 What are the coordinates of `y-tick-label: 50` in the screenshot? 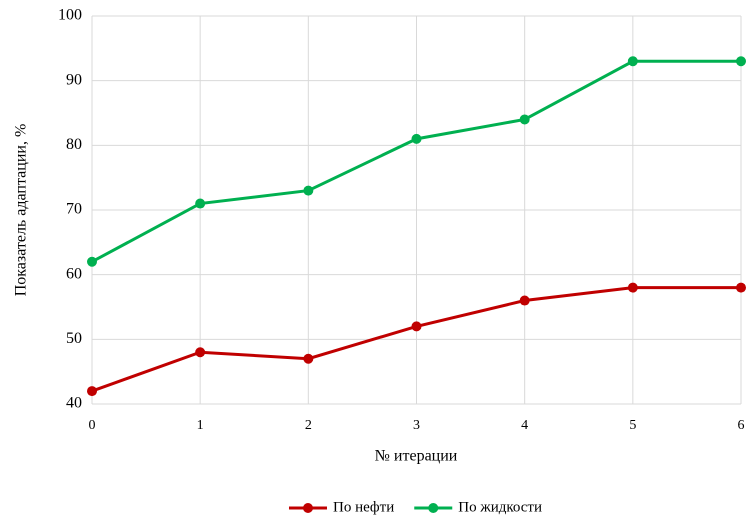 It's located at (74, 338).